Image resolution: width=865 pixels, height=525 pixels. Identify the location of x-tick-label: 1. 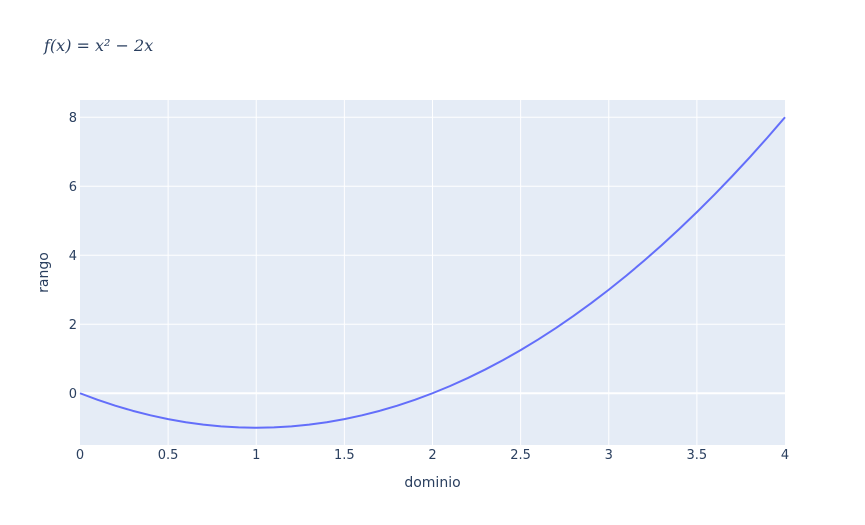
(256, 455).